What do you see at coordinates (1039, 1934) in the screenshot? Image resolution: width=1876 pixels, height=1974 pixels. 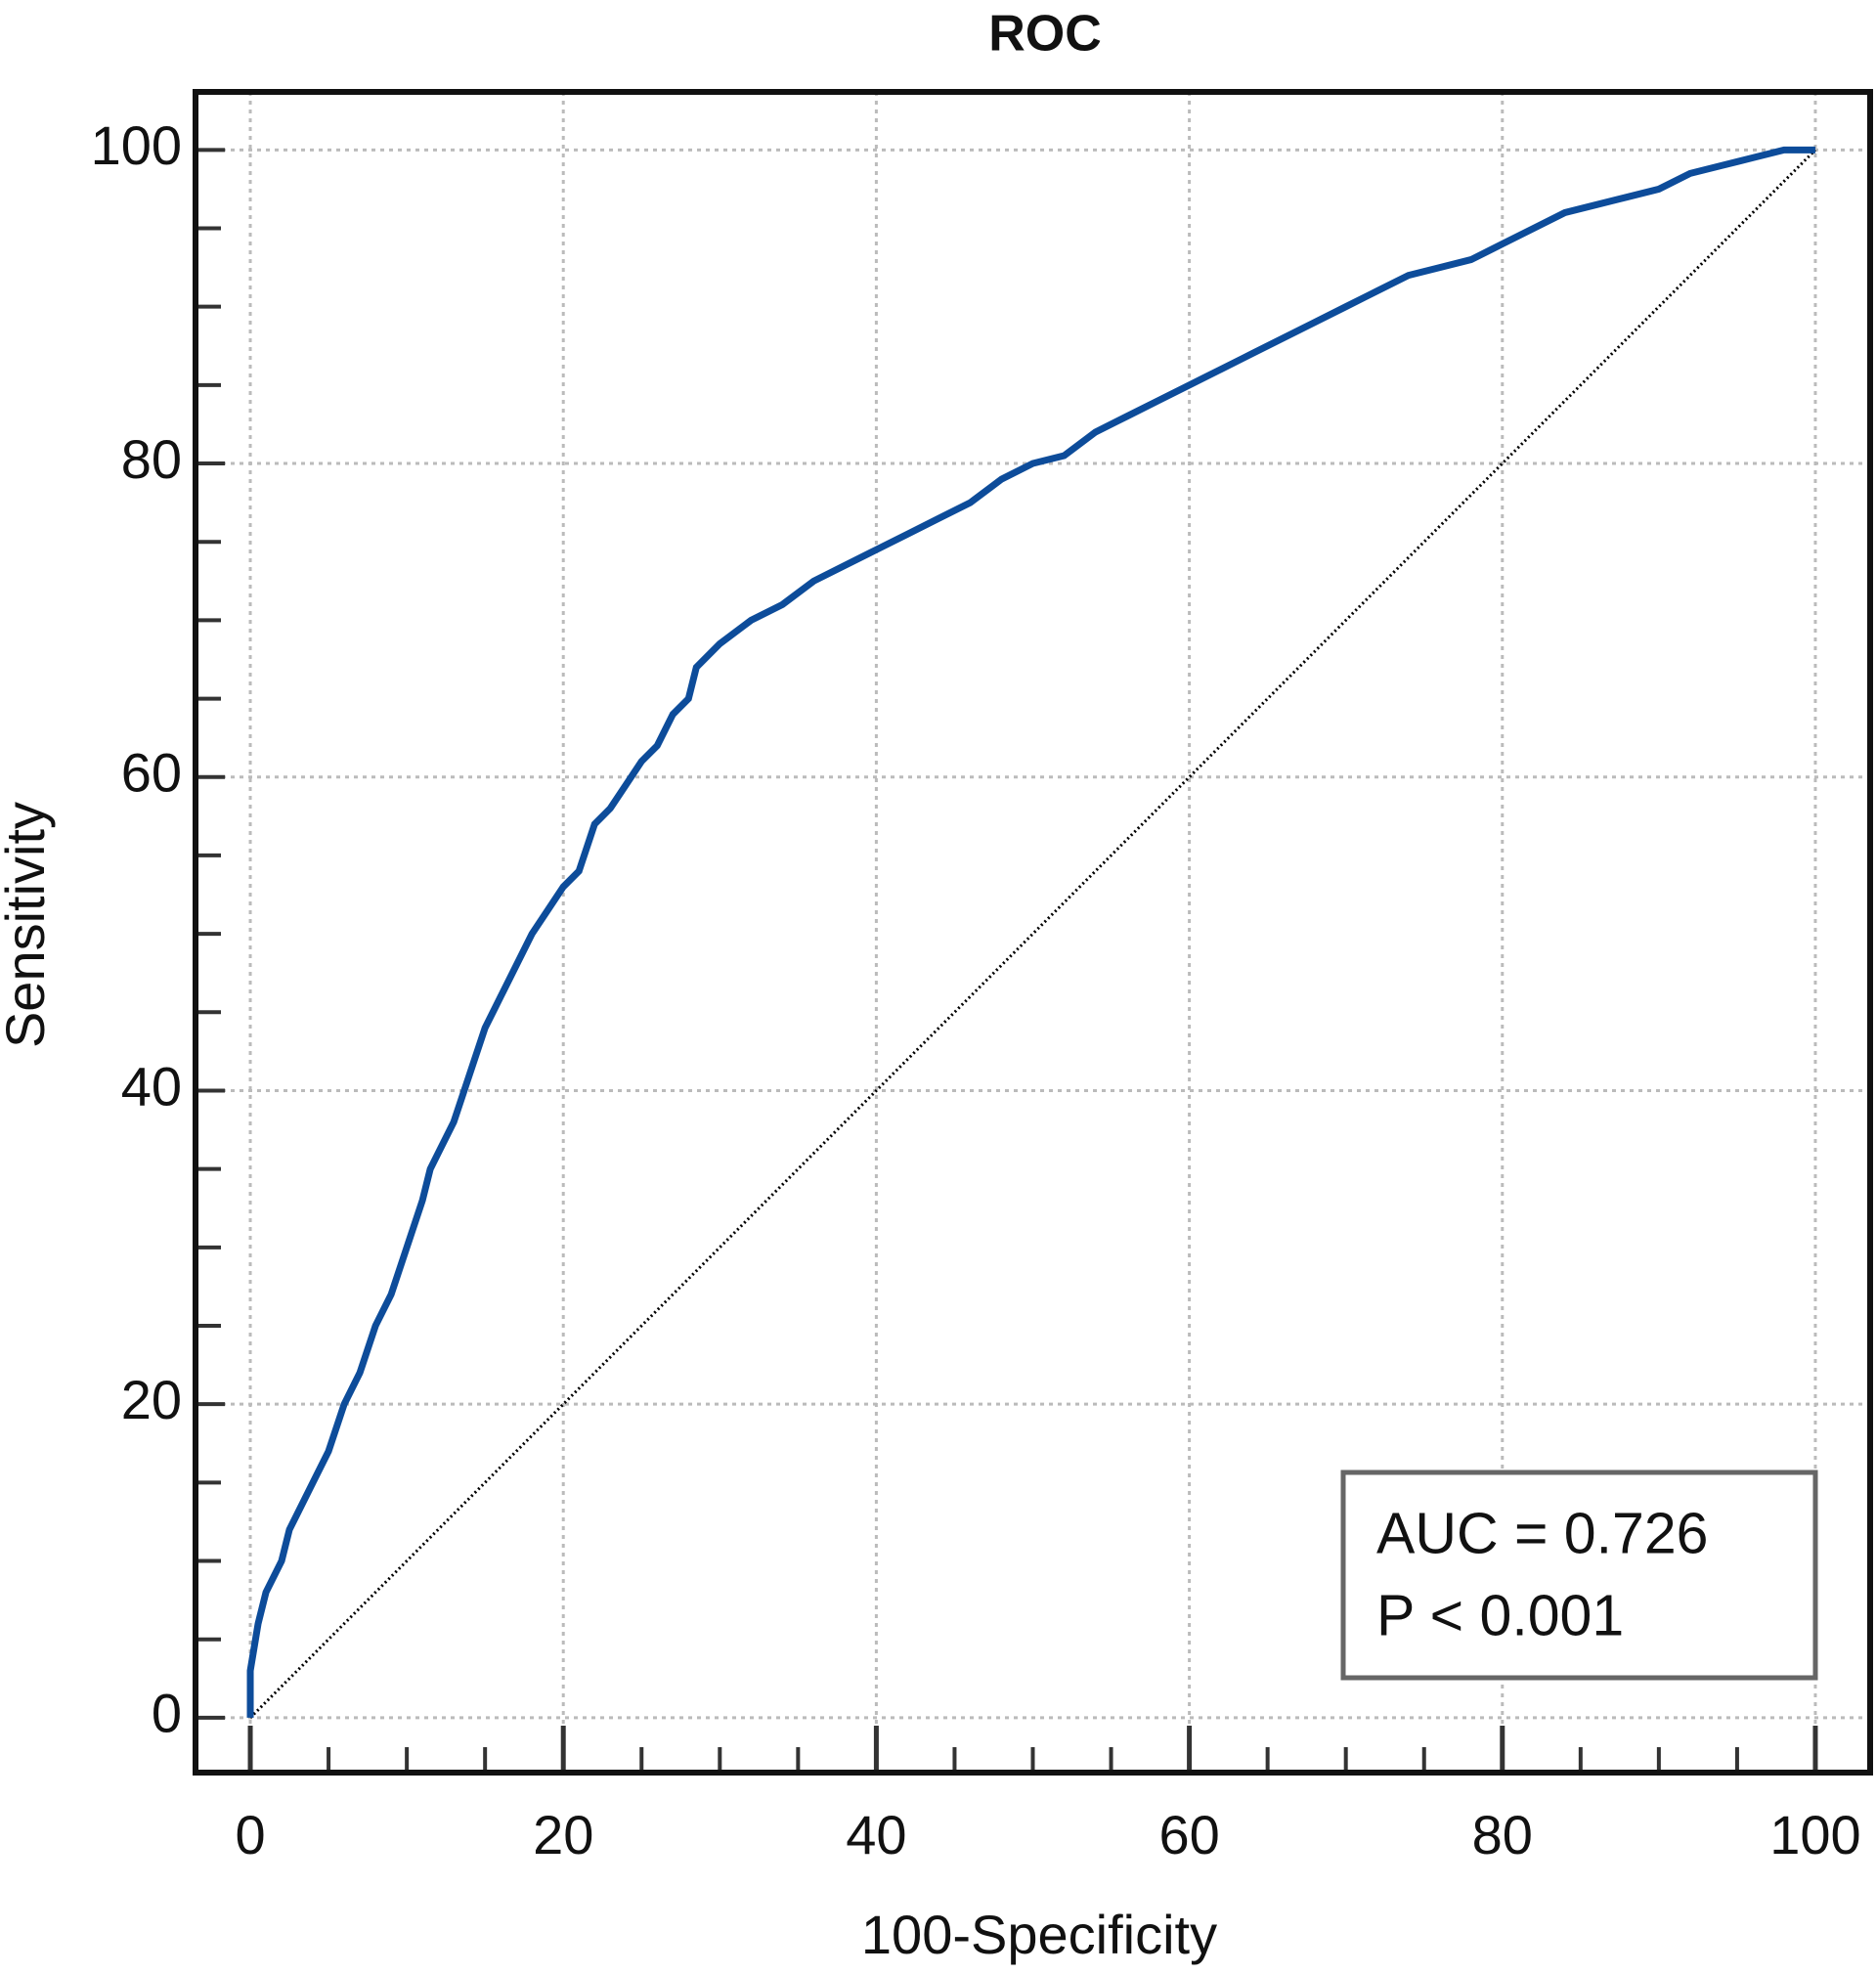 I see `x-axis-label: 100-Specificity` at bounding box center [1039, 1934].